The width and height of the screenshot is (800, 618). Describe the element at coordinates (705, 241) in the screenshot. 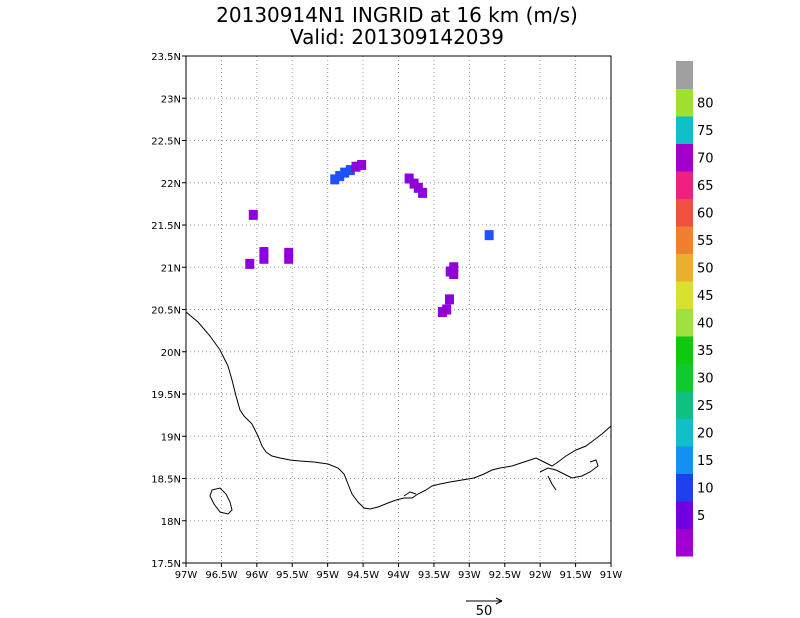

I see `colorbar-label: 55` at that location.